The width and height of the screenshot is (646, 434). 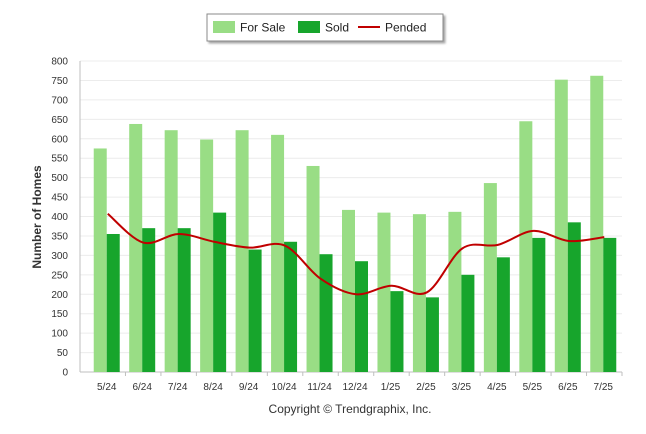 I want to click on x-tick-label: 7/25, so click(x=604, y=387).